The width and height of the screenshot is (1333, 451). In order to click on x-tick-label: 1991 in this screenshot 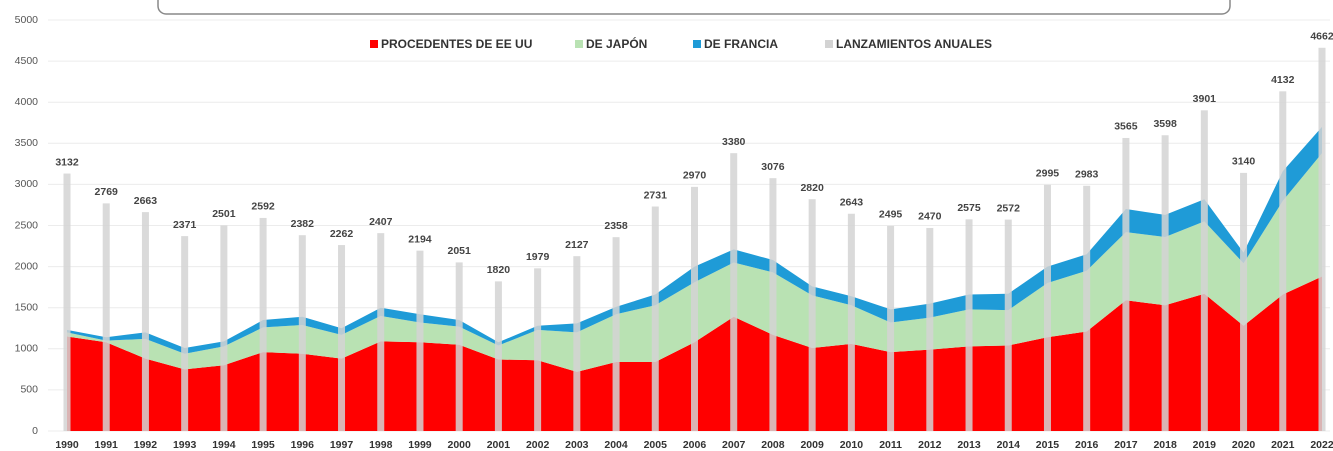, I will do `click(107, 445)`.